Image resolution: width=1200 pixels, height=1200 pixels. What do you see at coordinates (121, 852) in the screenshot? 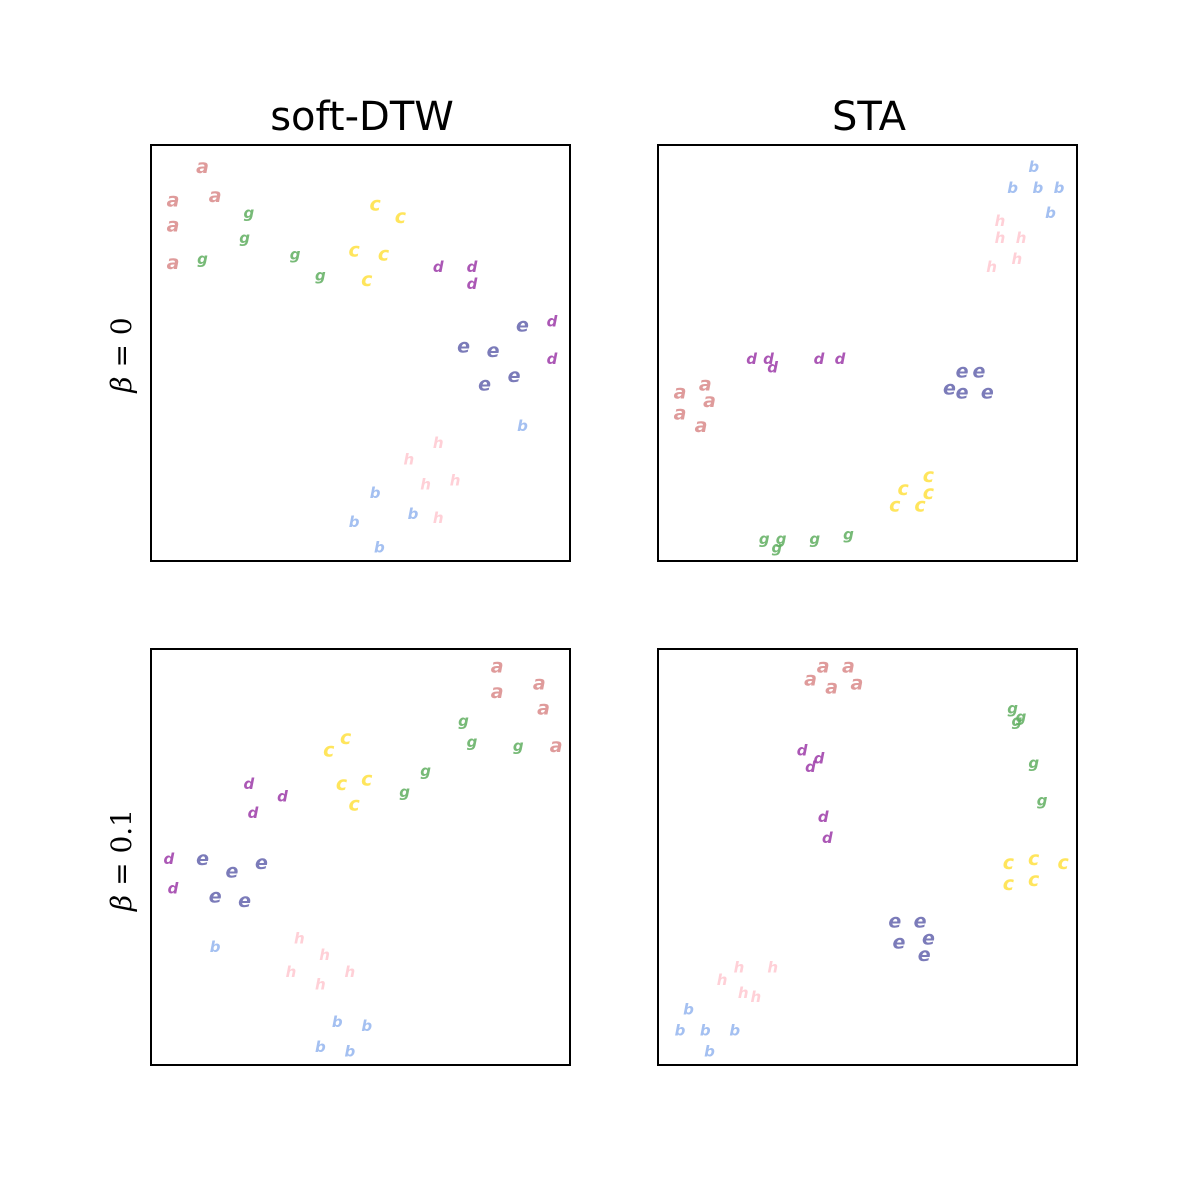
I see `row-label-value: = 0.1` at bounding box center [121, 852].